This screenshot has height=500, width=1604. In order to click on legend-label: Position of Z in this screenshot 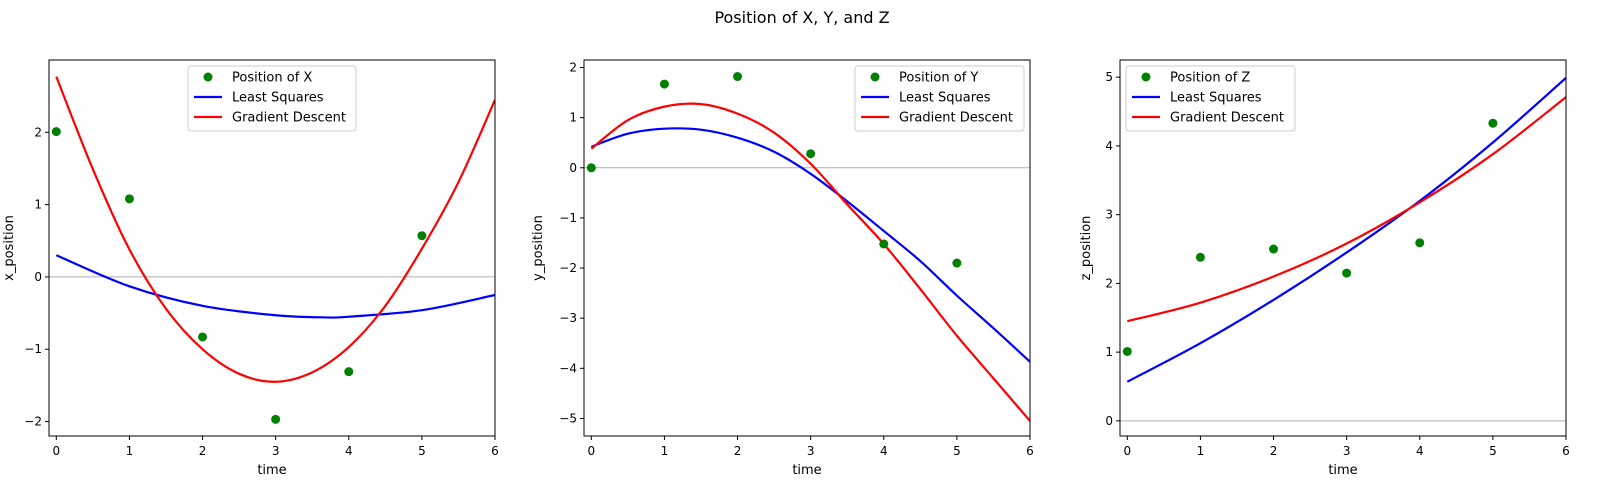, I will do `click(1210, 78)`.